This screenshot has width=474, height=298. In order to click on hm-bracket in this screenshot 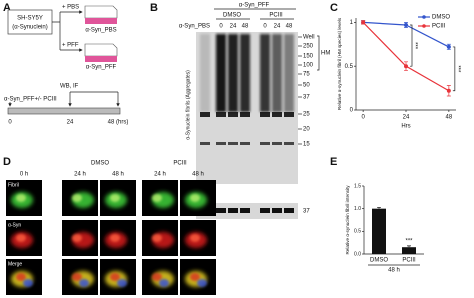, I will do `click(318, 53)`.